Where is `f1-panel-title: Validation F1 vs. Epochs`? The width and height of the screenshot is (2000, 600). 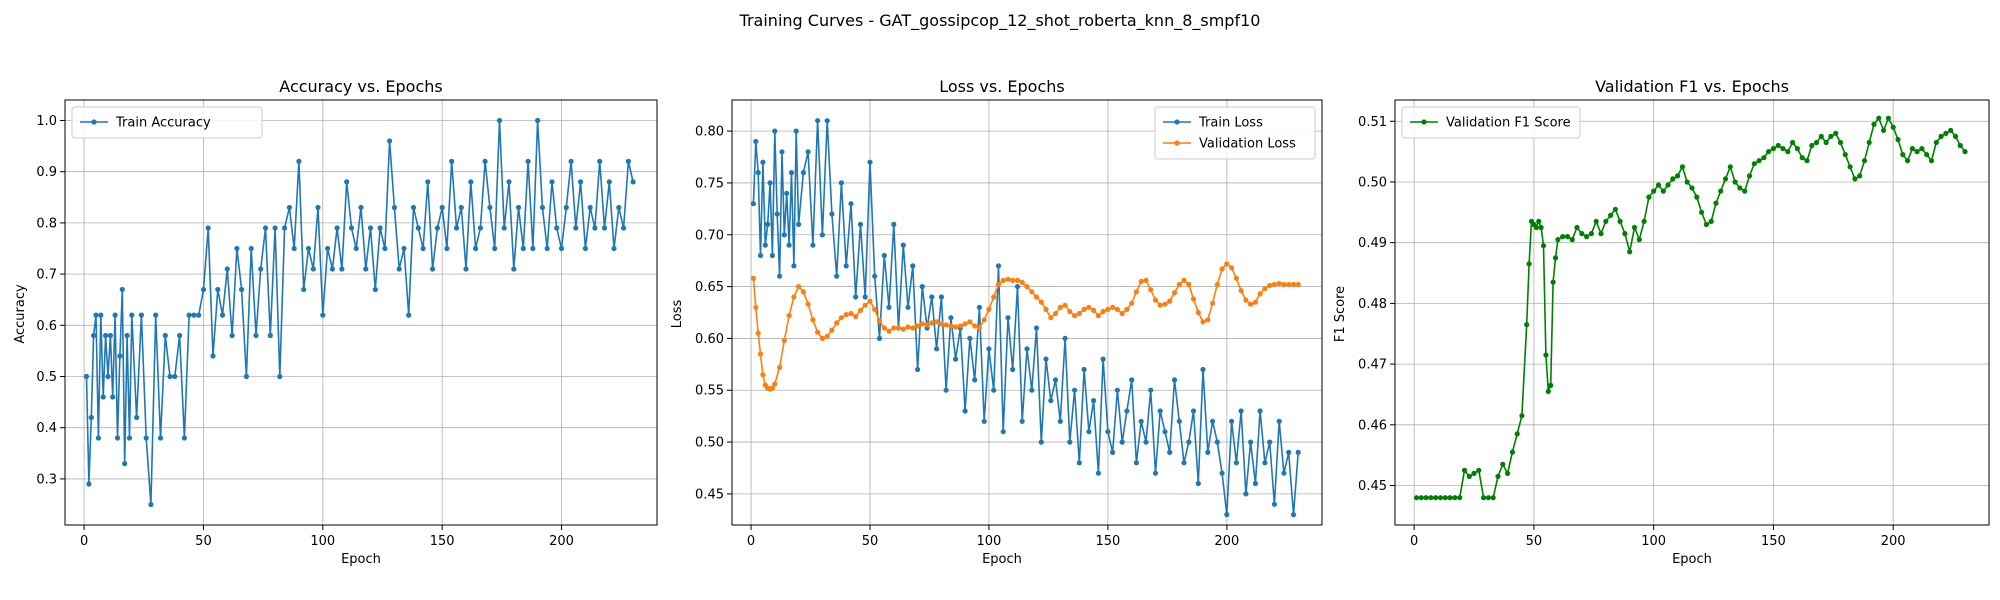 f1-panel-title: Validation F1 vs. Epochs is located at coordinates (1692, 86).